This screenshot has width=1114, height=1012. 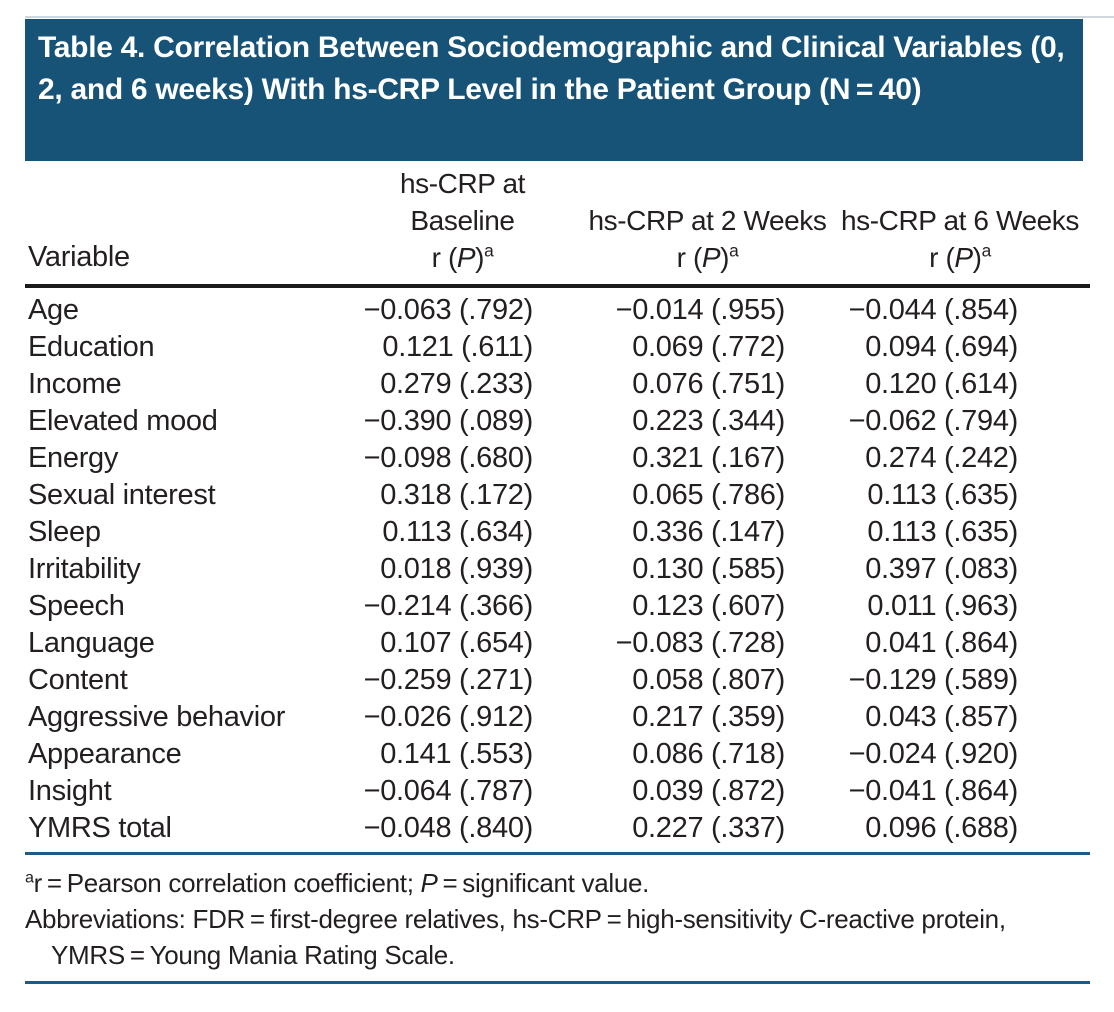 What do you see at coordinates (933, 754) in the screenshot?
I see `value-cell-week6: −0.024 (.920)` at bounding box center [933, 754].